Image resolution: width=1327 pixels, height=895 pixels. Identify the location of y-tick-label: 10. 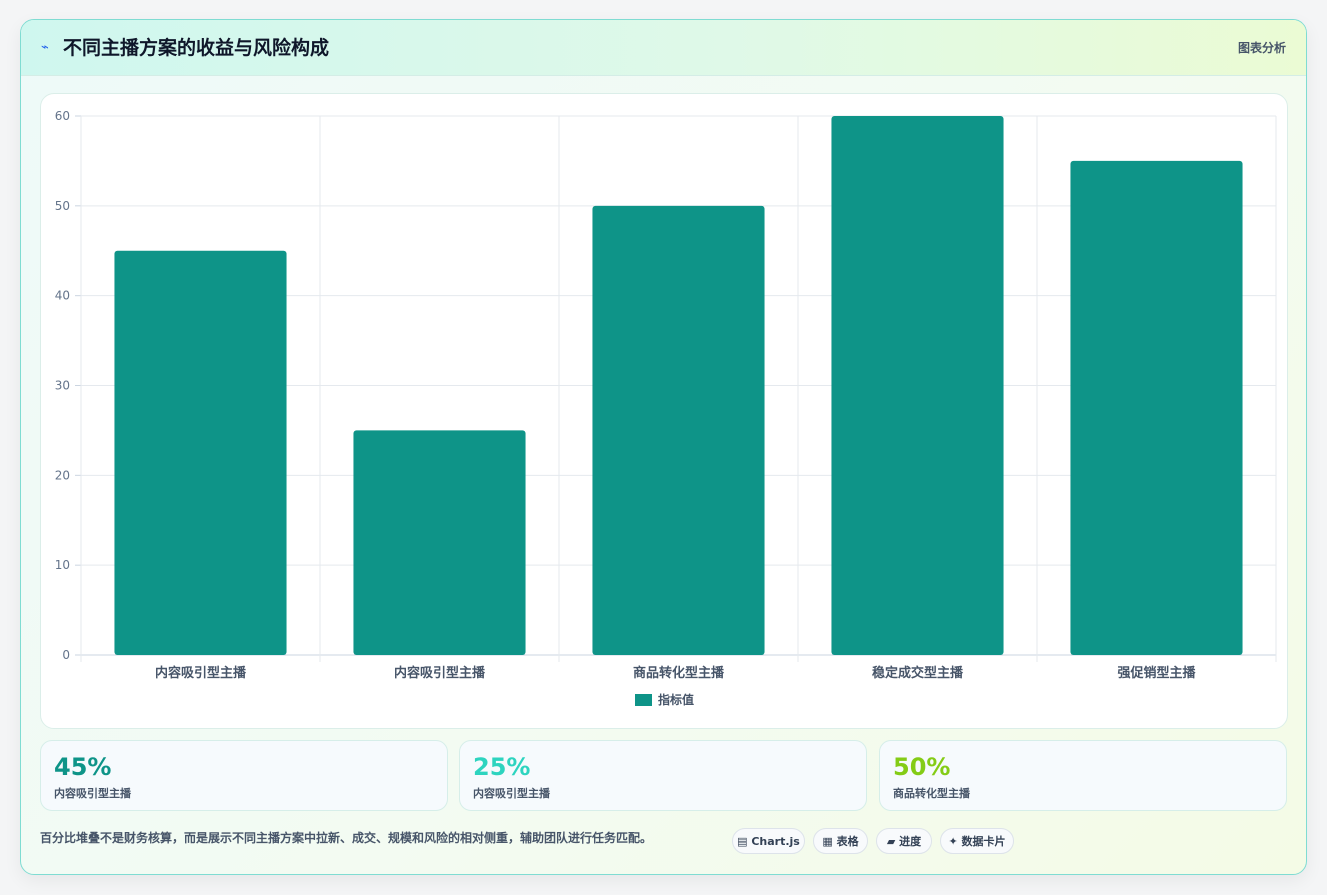
(62, 565).